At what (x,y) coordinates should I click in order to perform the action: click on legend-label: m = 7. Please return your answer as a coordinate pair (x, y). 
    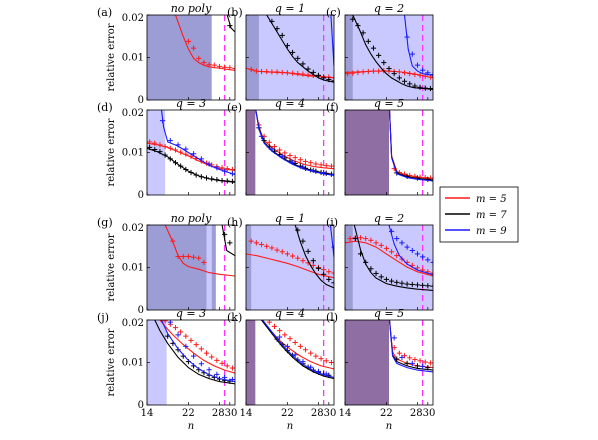
    Looking at the image, I should click on (491, 215).